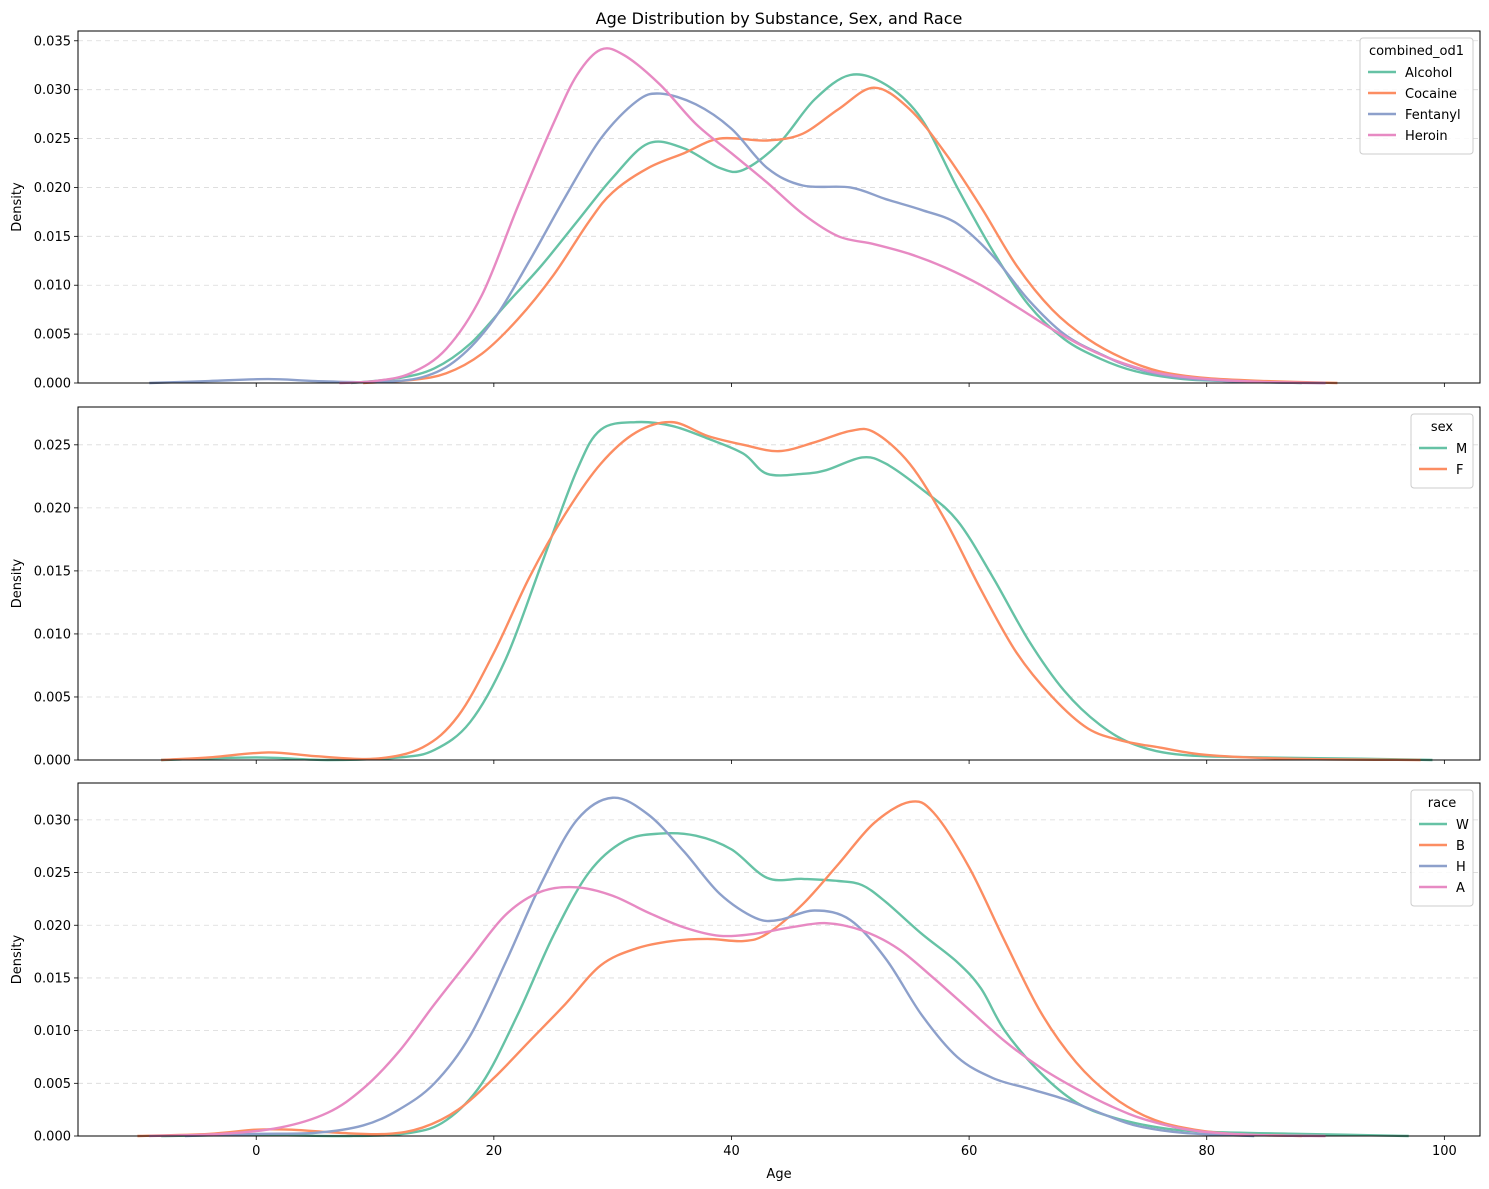 This screenshot has width=1489, height=1189. Describe the element at coordinates (1431, 94) in the screenshot. I see `legend-entry: Cocaine` at that location.